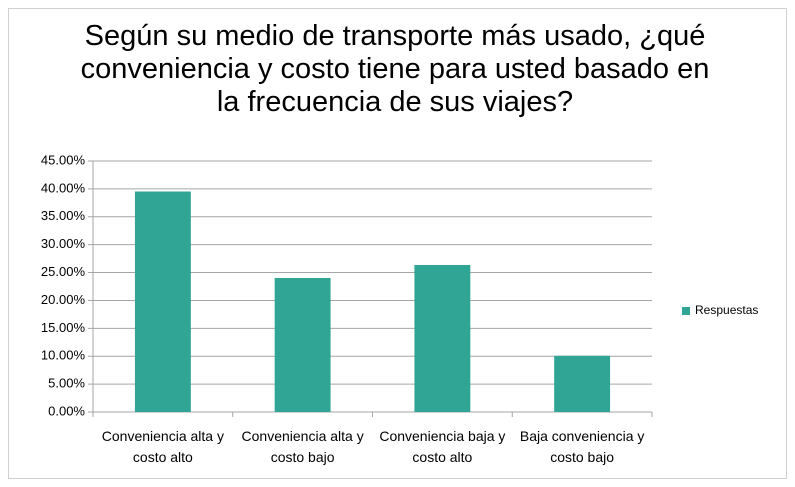  Describe the element at coordinates (582, 446) in the screenshot. I see `x-tick-label: Baja conveniencia y costo bajo` at that location.